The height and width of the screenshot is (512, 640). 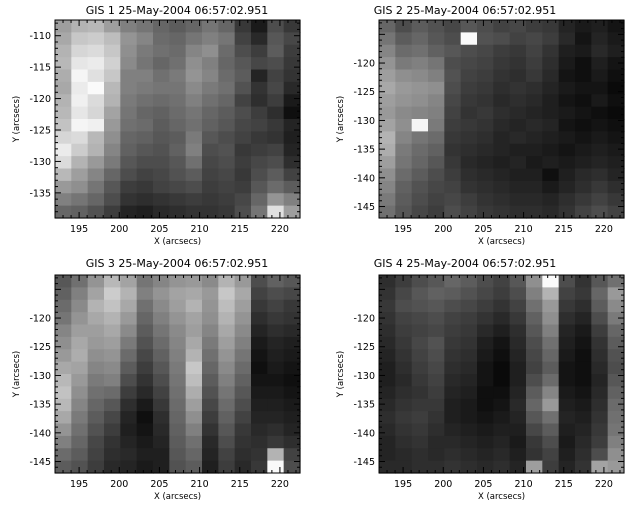 I want to click on x-tick-label: 195, so click(x=79, y=484).